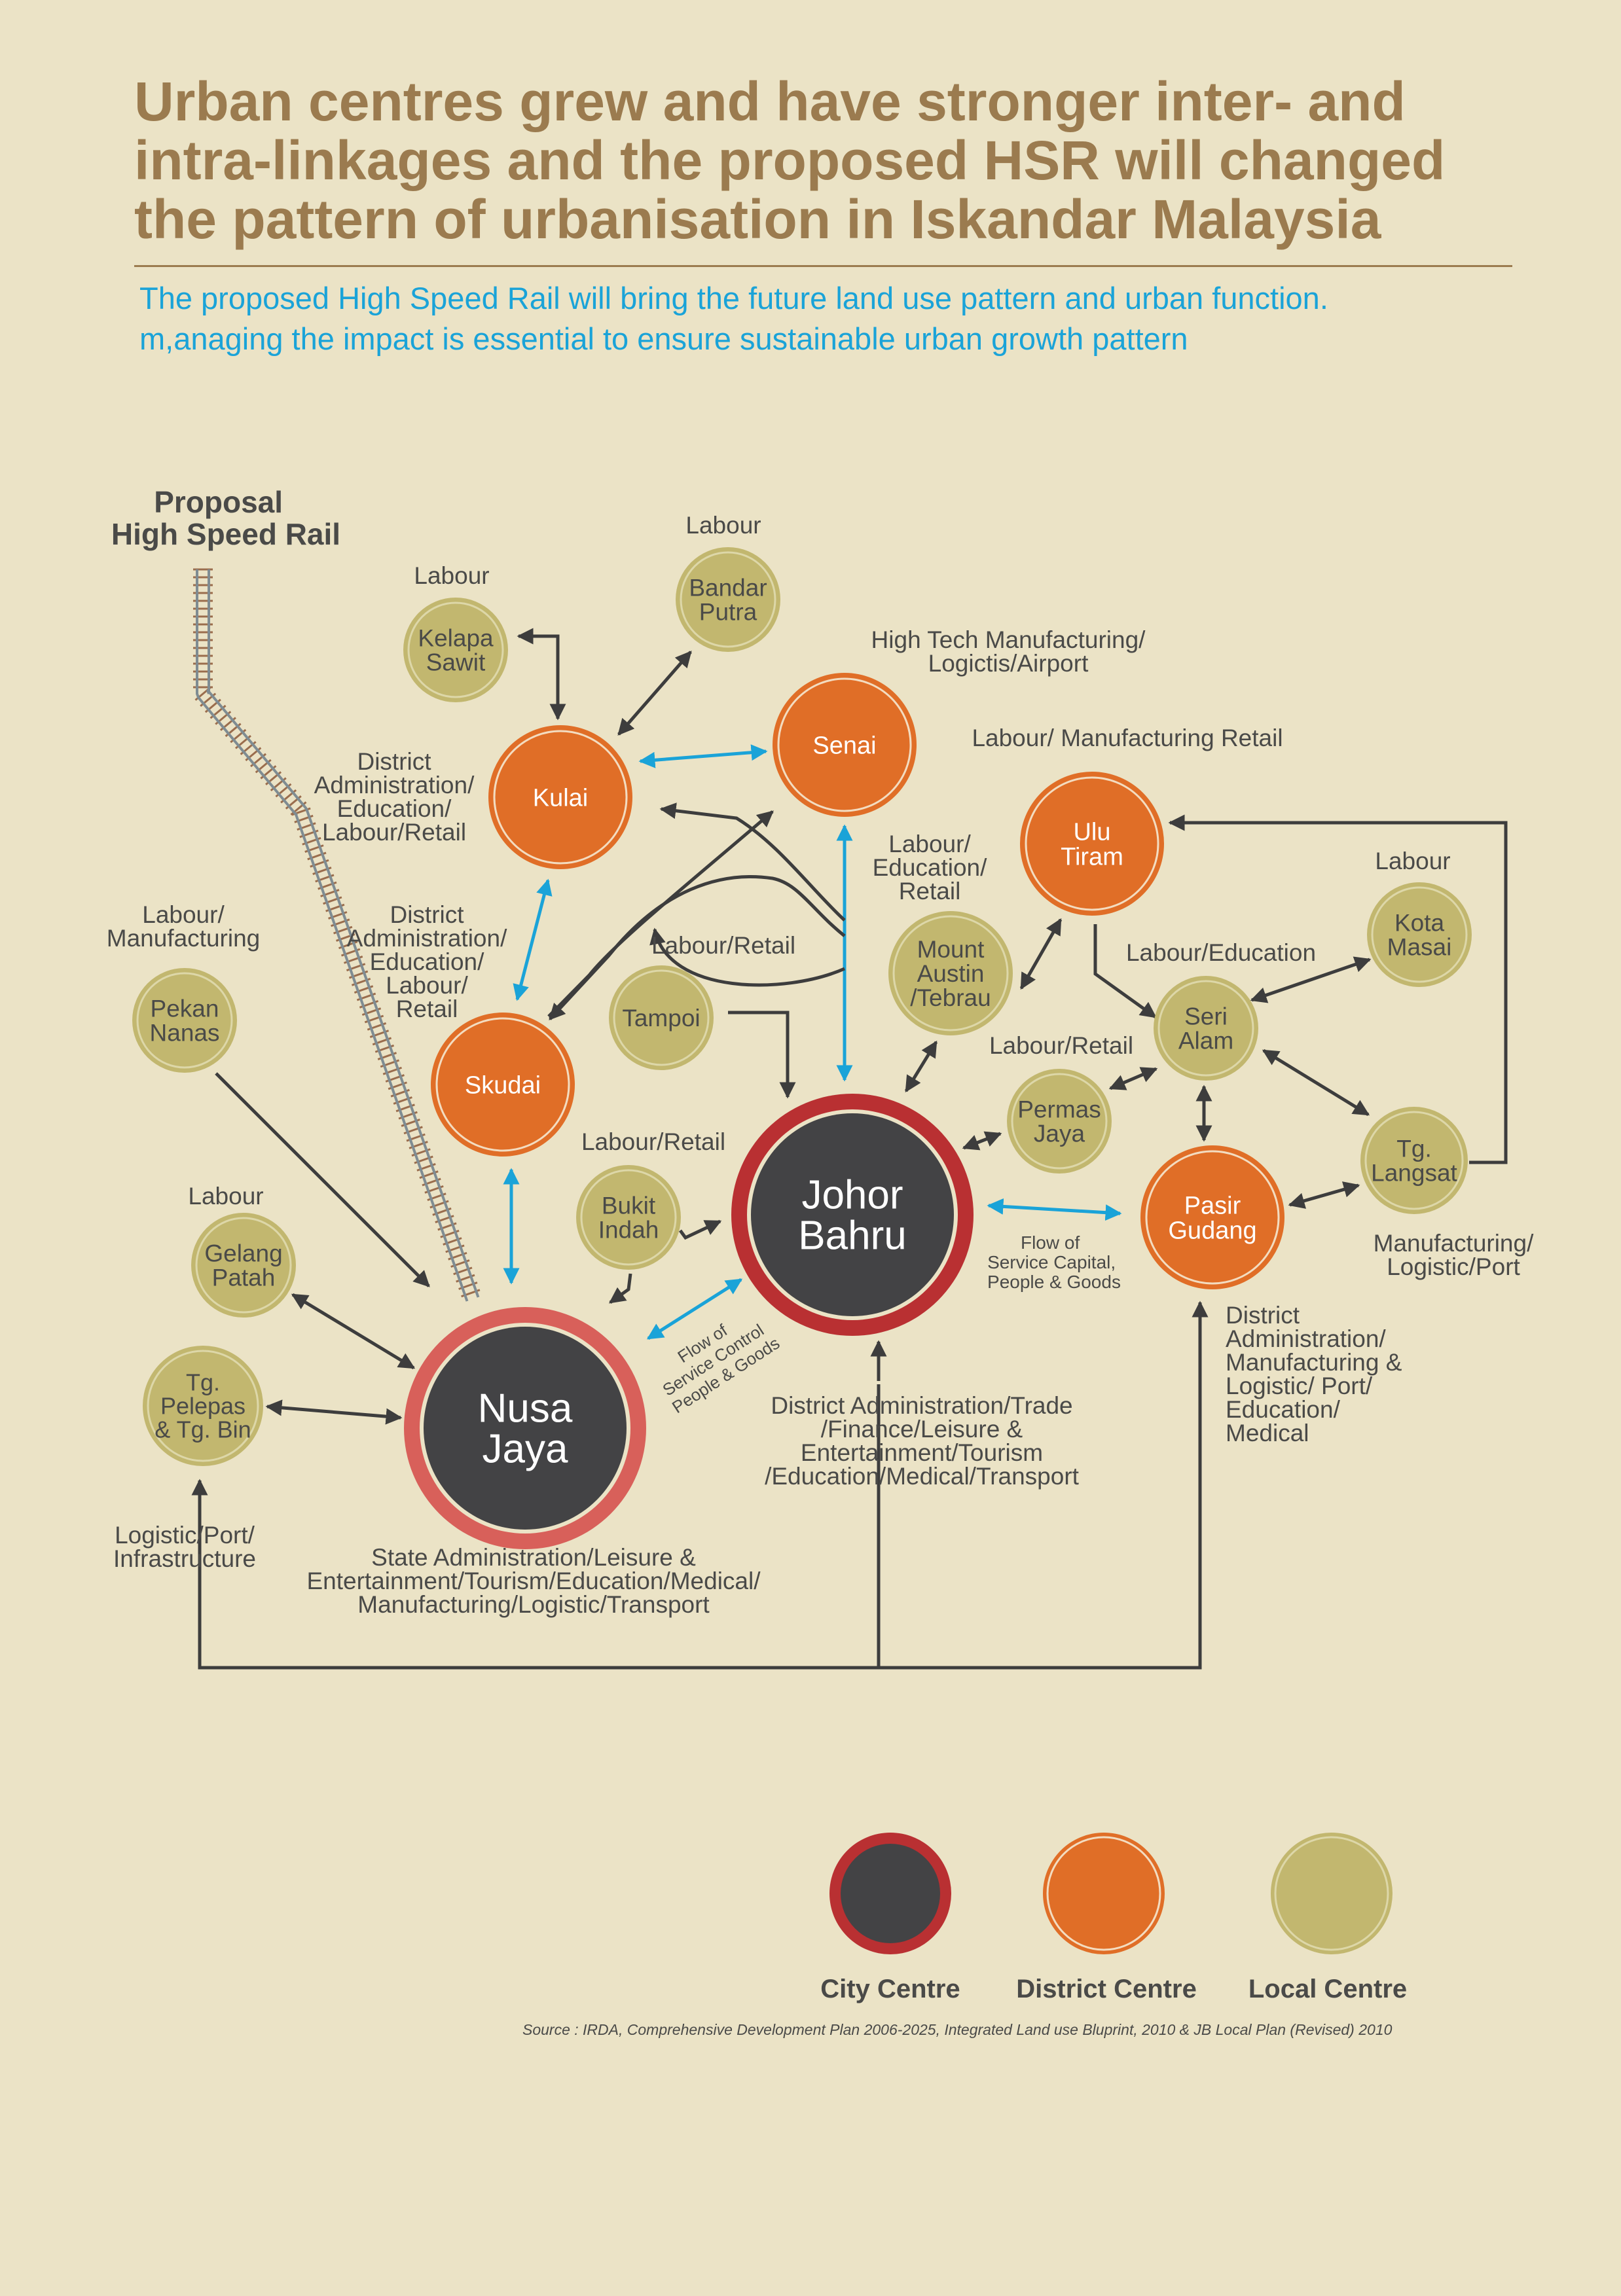 The width and height of the screenshot is (1621, 2296). I want to click on node-skudai: Skudai, so click(503, 1085).